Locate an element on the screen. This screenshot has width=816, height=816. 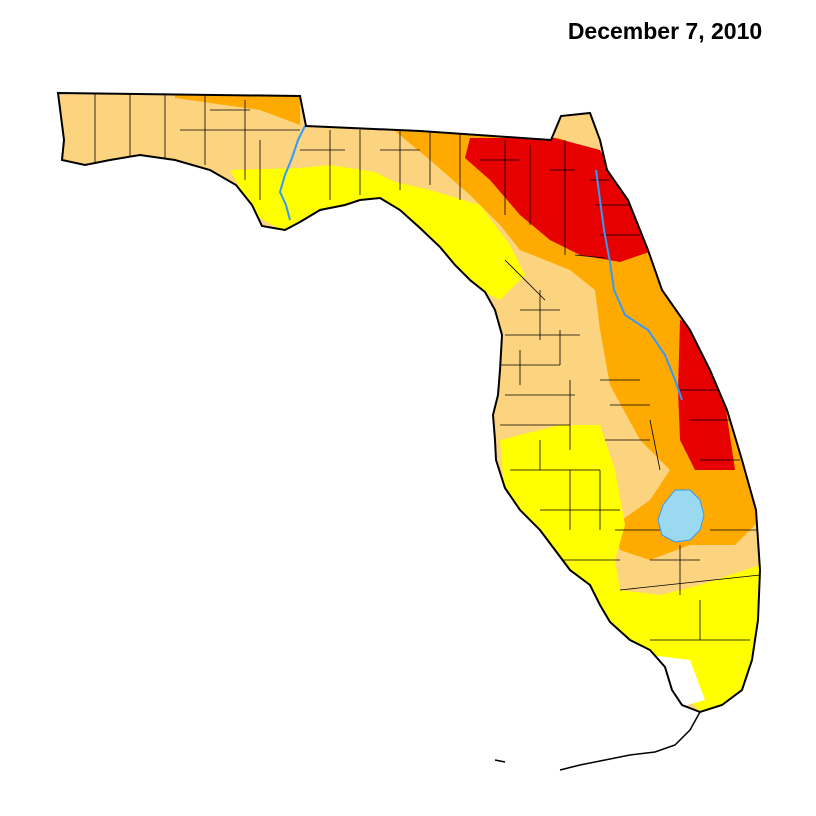
st-johns-river is located at coordinates (639, 285).